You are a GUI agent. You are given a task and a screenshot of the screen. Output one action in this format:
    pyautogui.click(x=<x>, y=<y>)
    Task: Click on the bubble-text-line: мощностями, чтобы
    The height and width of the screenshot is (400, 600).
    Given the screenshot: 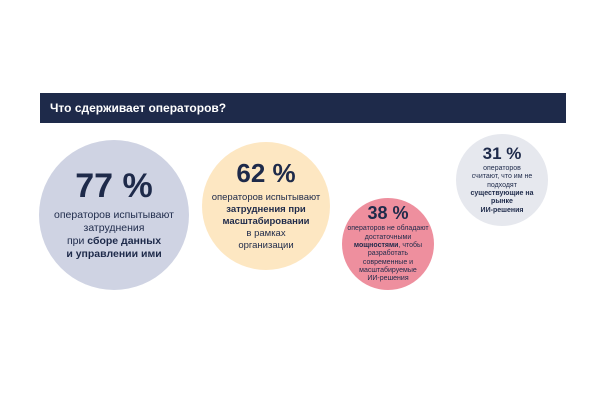 What is the action you would take?
    pyautogui.click(x=388, y=246)
    